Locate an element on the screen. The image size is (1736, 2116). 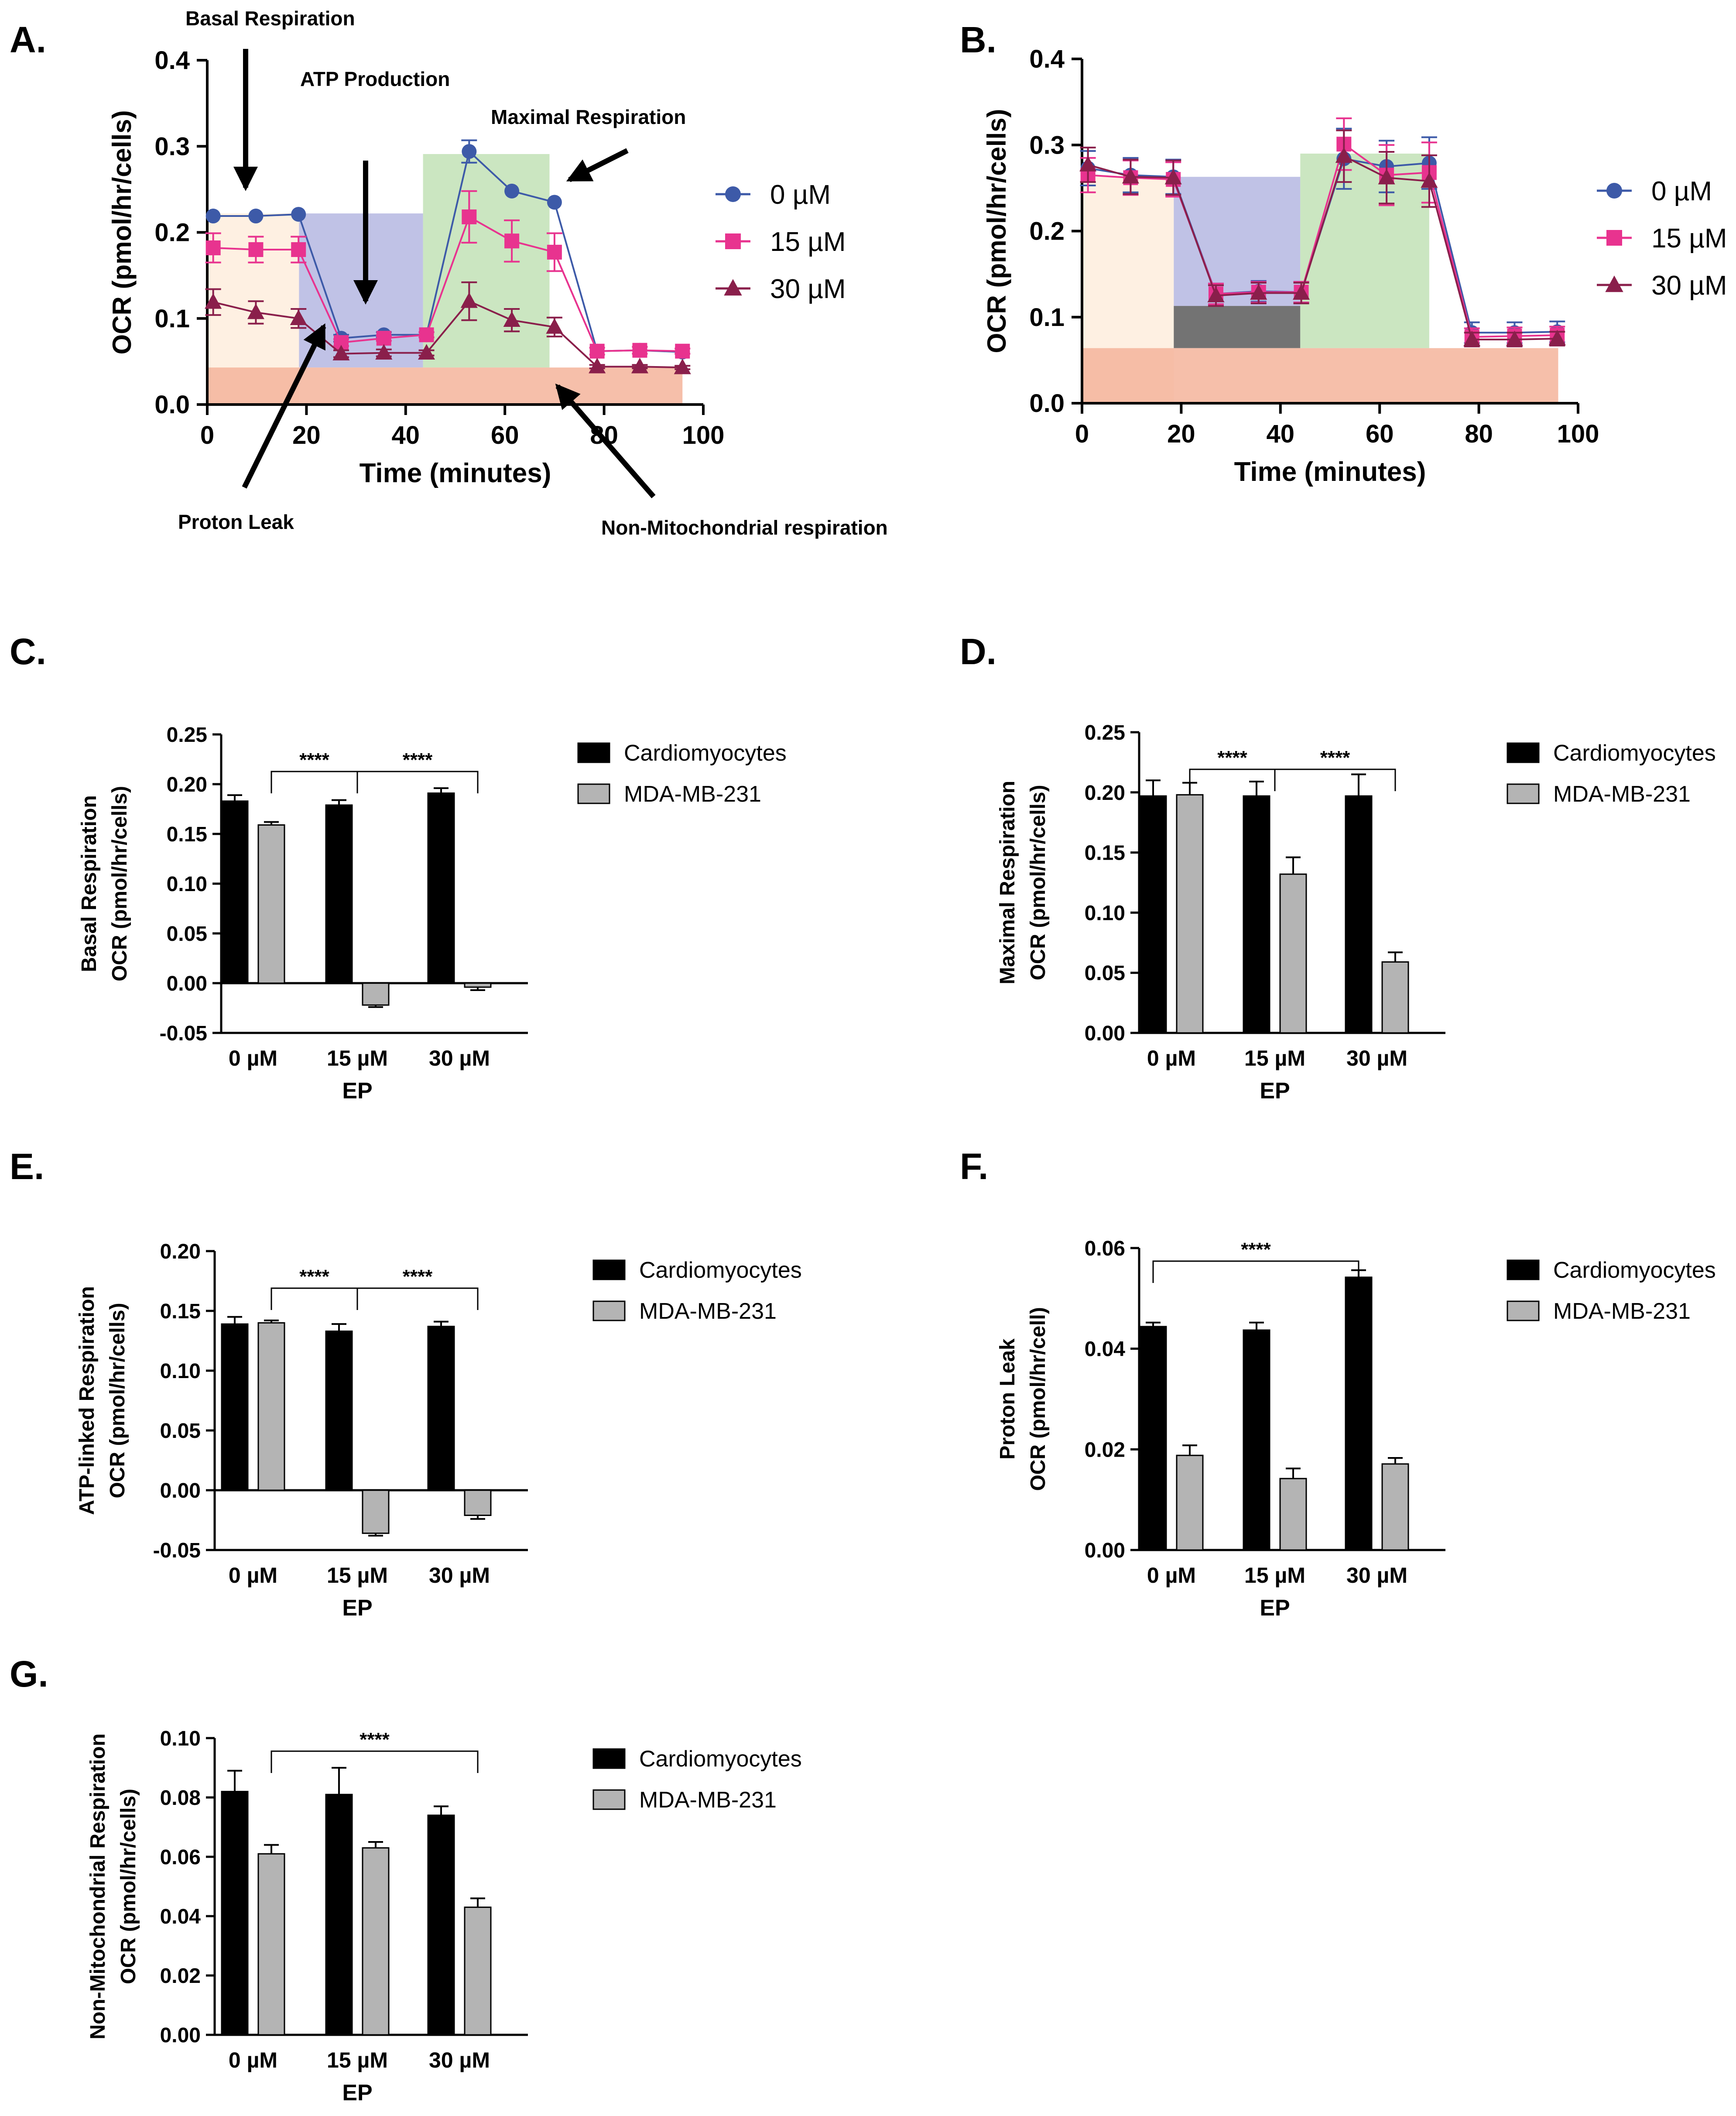
y-tick-label: 0.1 is located at coordinates (172, 319).